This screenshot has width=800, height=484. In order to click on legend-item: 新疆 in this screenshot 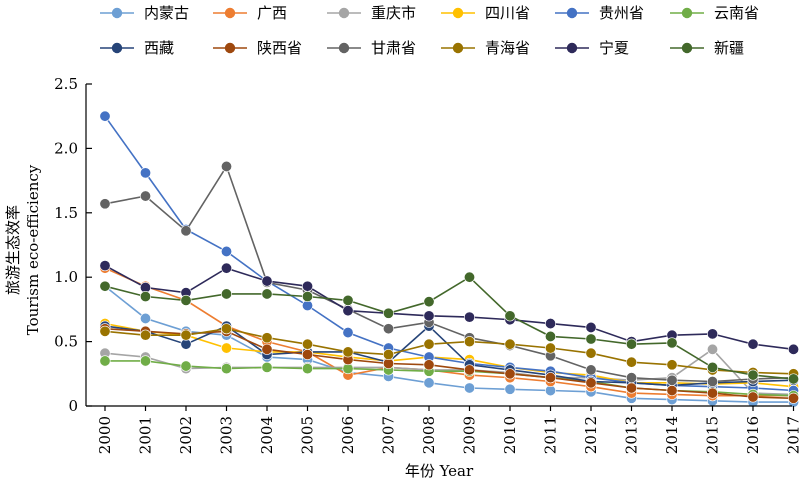, I will do `click(707, 48)`.